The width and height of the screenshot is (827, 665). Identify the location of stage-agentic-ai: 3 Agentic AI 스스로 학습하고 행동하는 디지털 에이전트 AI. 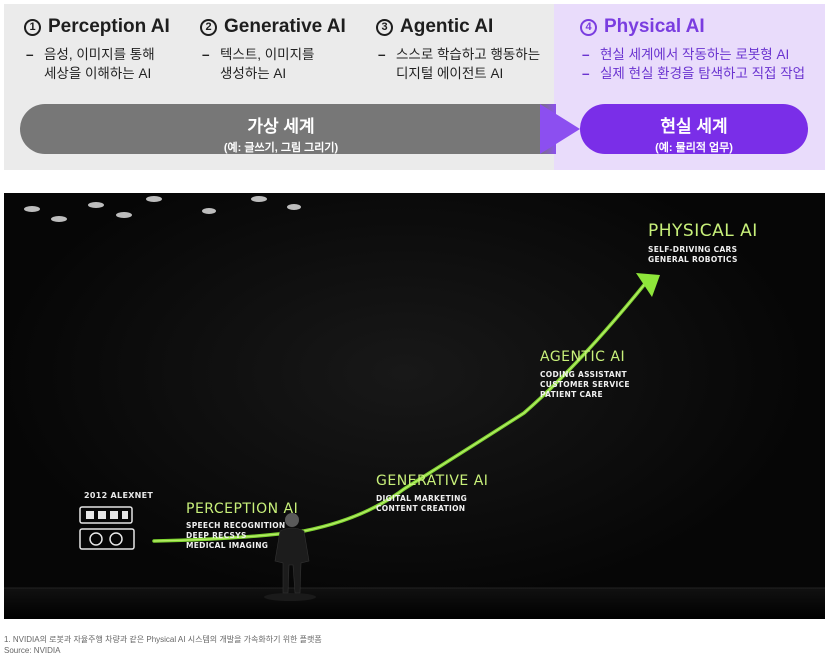
(463, 49).